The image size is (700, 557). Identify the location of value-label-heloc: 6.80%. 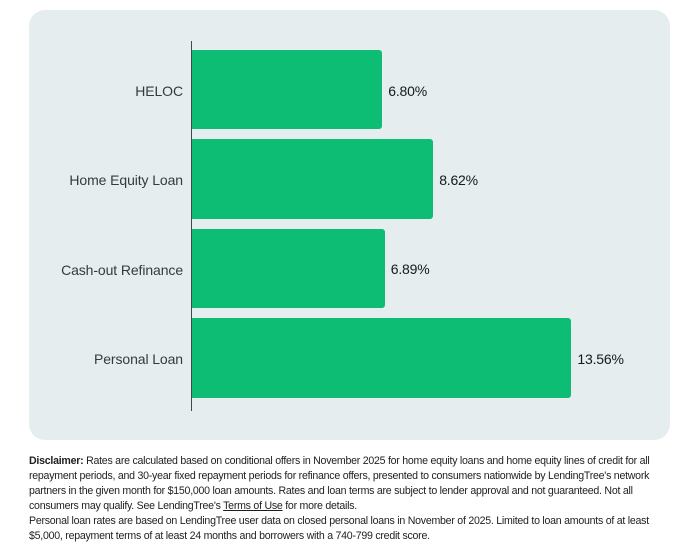
(407, 90).